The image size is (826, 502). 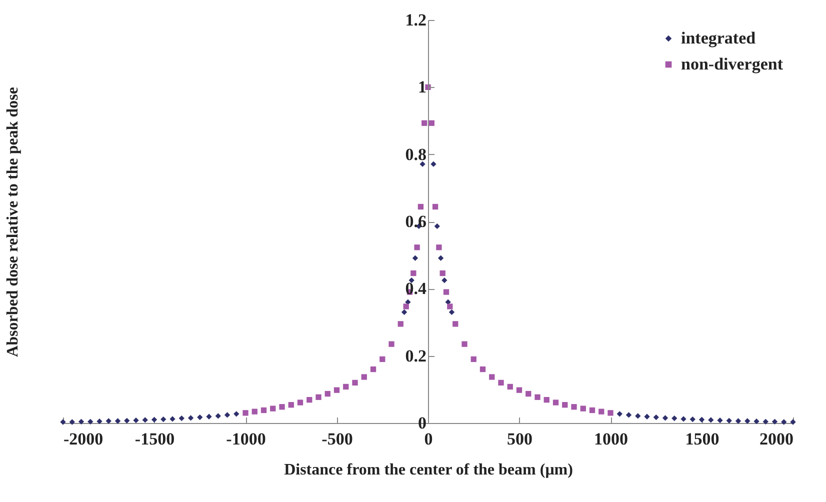 I want to click on y-tick-label: 0.6, so click(x=415, y=221).